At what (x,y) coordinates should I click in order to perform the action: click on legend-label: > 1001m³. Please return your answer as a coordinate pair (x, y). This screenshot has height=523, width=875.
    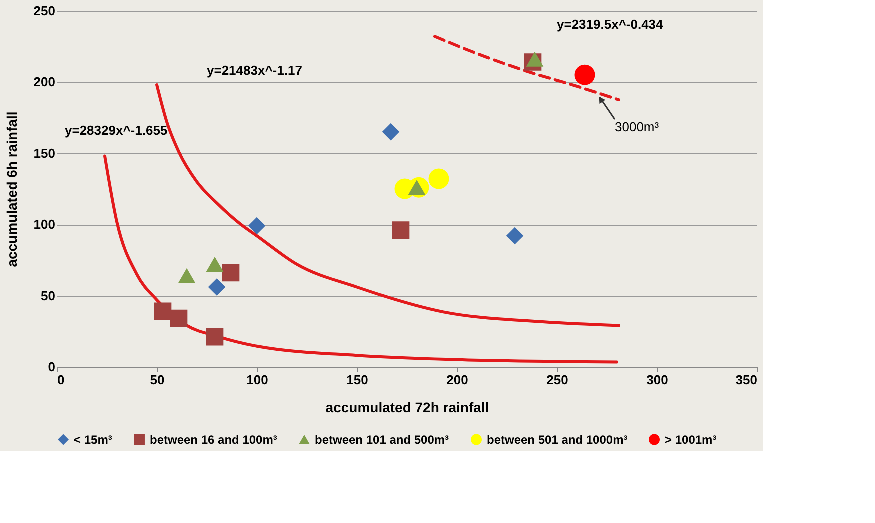
    Looking at the image, I should click on (691, 439).